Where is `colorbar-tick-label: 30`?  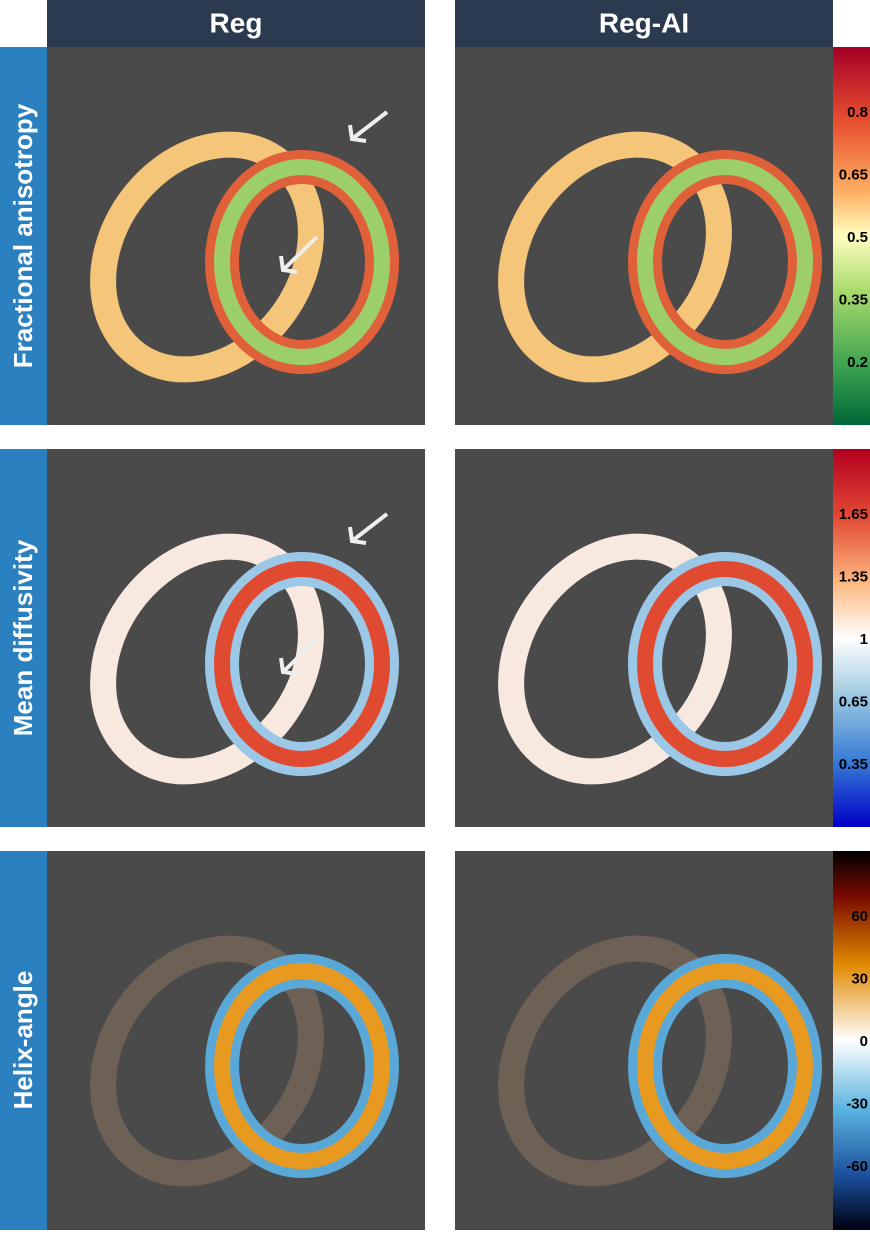 colorbar-tick-label: 30 is located at coordinates (859, 978).